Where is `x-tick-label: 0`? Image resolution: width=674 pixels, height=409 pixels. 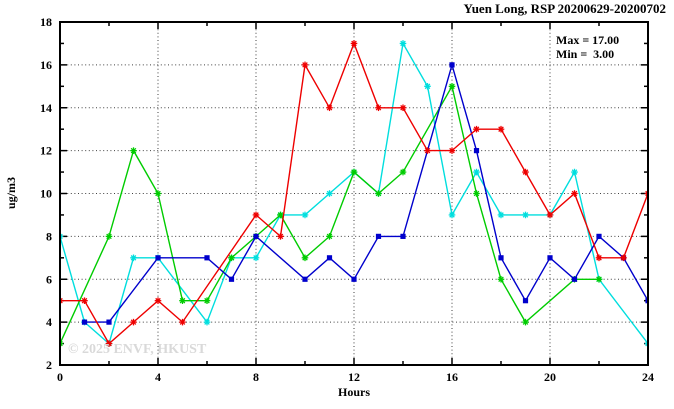 x-tick-label: 0 is located at coordinates (60, 377).